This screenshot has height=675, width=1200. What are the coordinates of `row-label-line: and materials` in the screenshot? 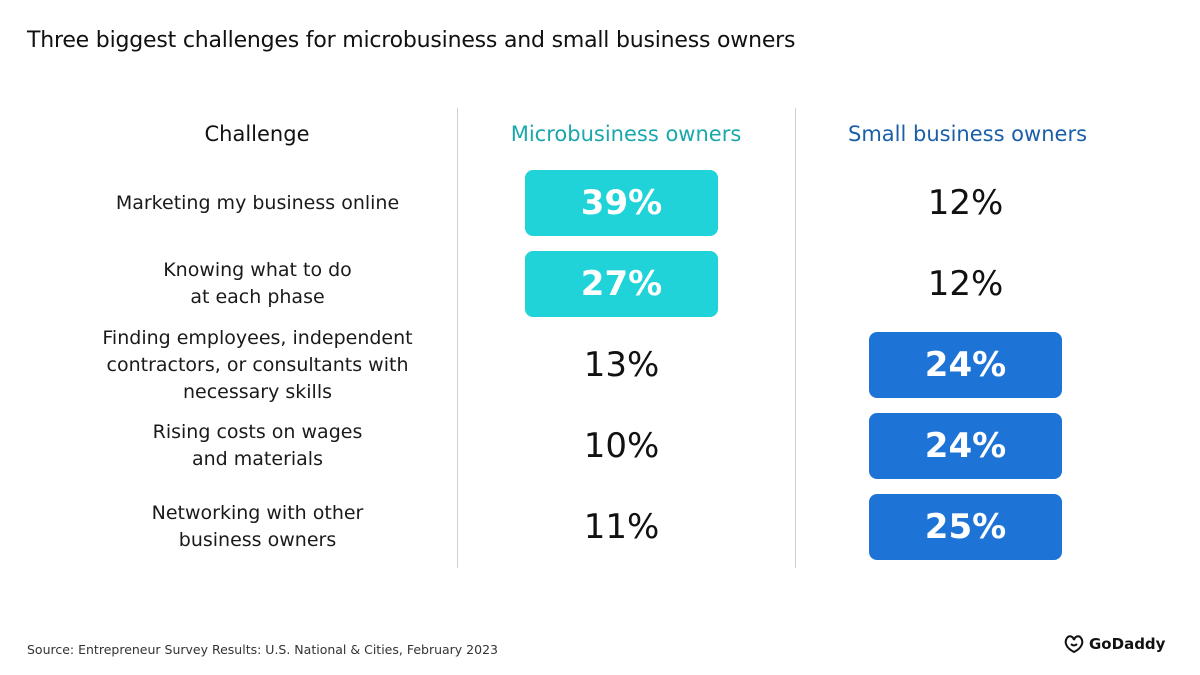 It's located at (257, 459).